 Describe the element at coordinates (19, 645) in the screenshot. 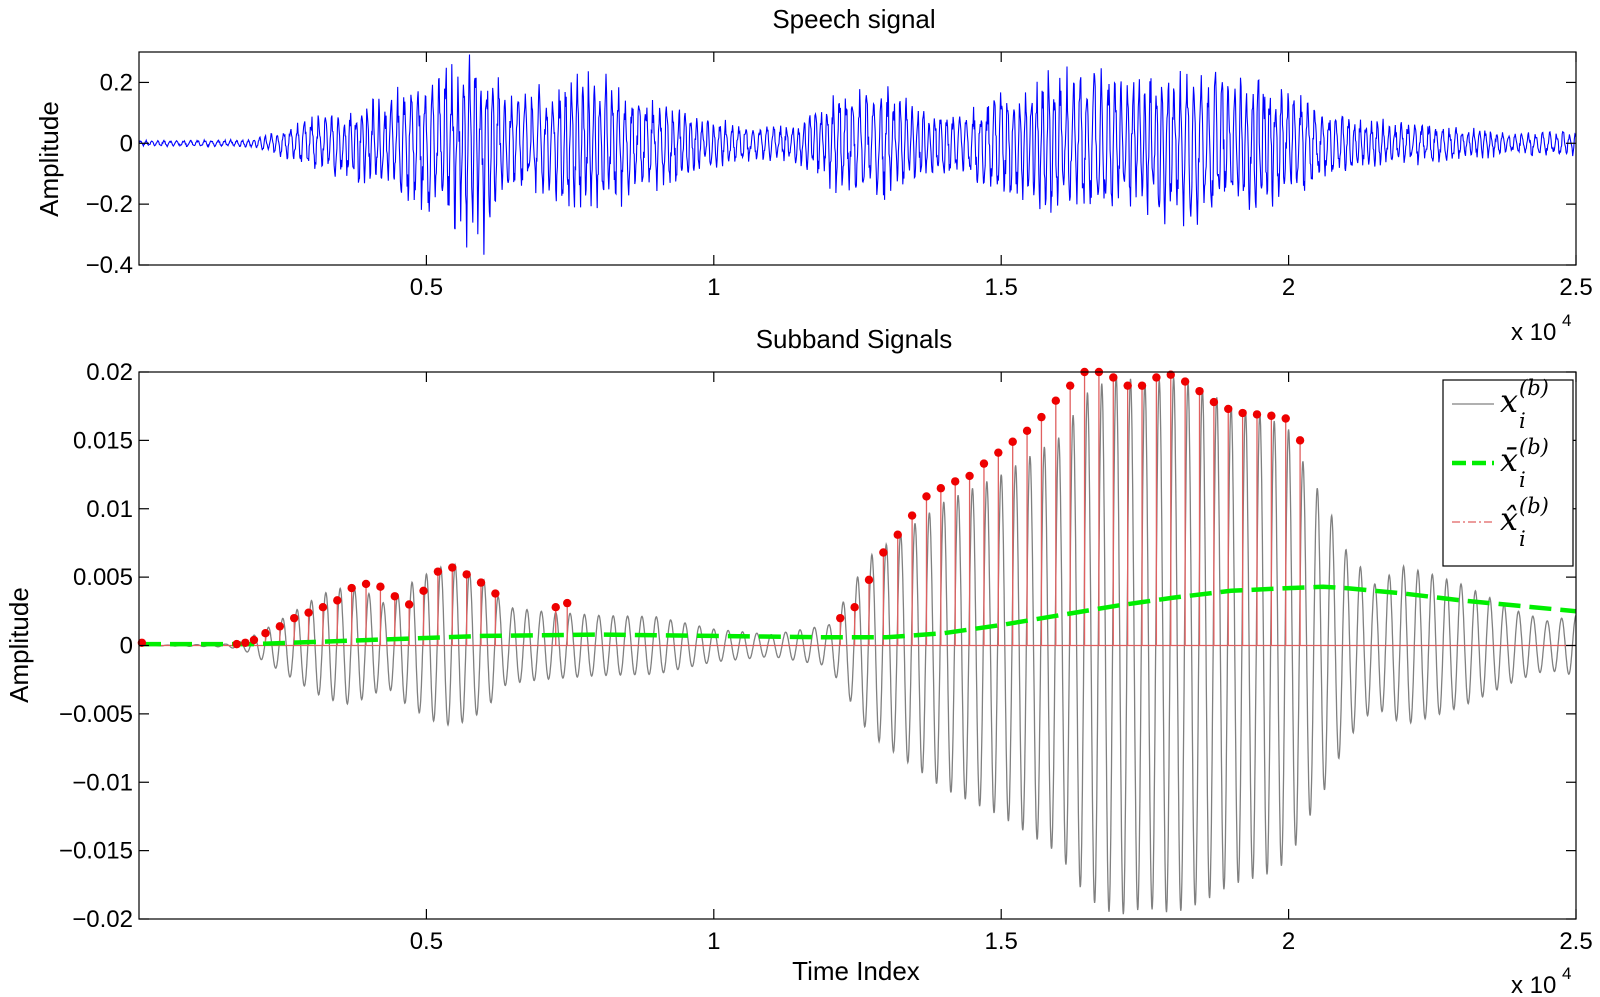

I see `subband-ylabel: Amplitude` at that location.